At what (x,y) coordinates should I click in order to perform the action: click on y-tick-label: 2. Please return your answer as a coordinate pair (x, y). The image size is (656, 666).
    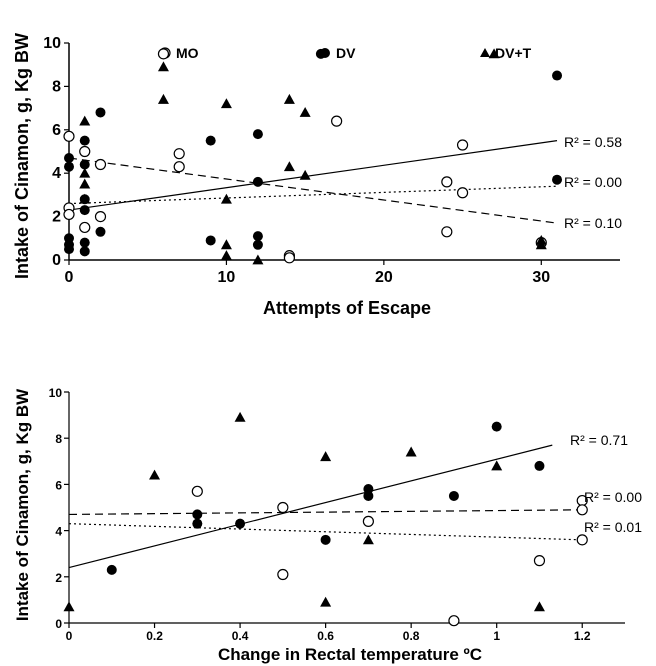
    Looking at the image, I should click on (56, 217).